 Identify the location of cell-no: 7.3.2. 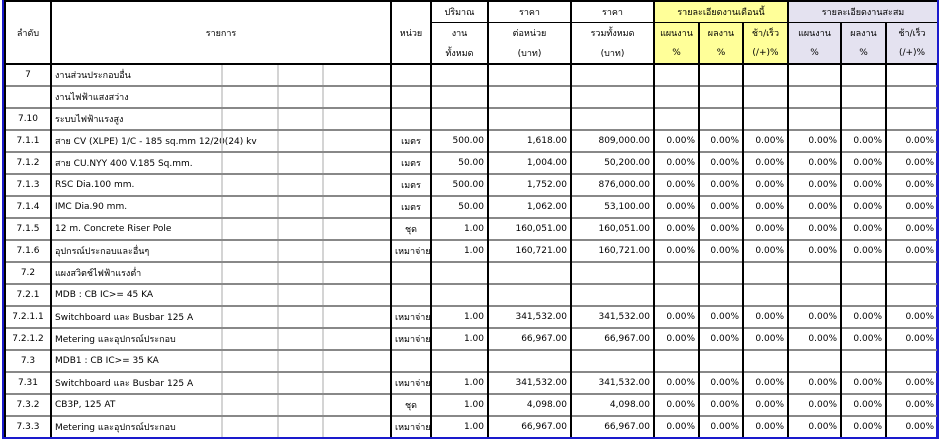
(27, 404).